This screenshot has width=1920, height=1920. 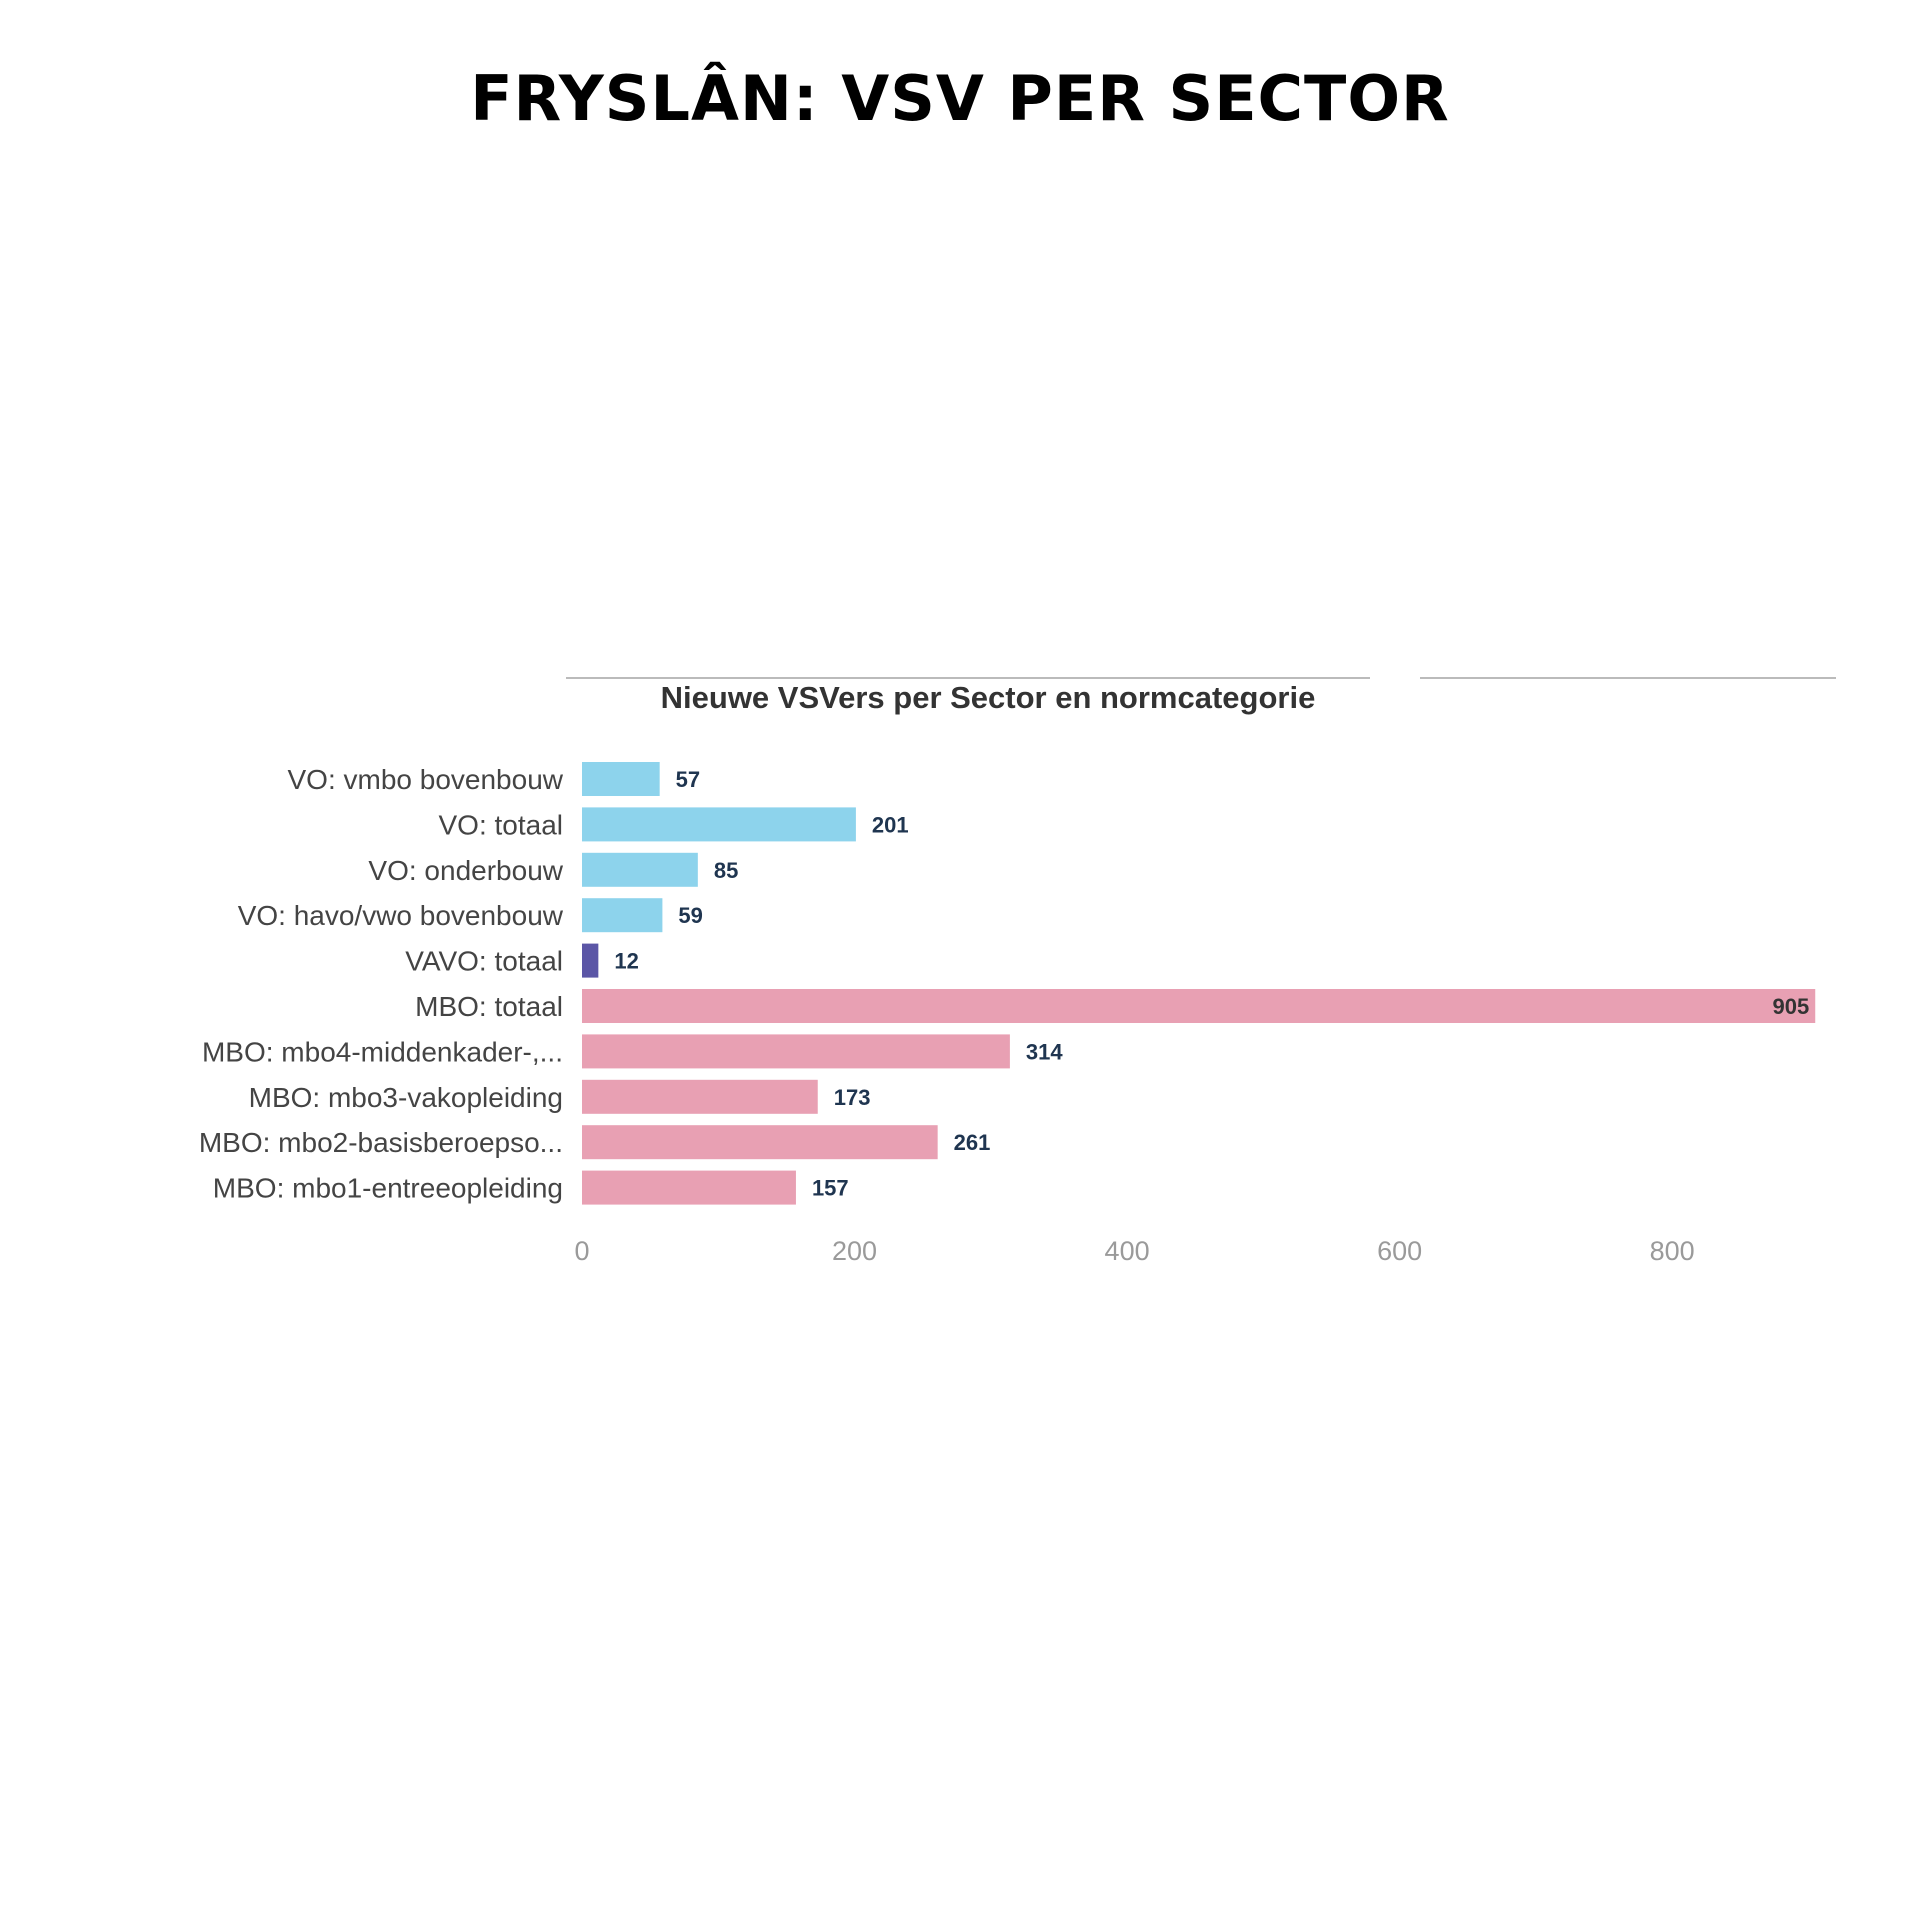 I want to click on x-tick-label: 800, so click(x=1672, y=1251).